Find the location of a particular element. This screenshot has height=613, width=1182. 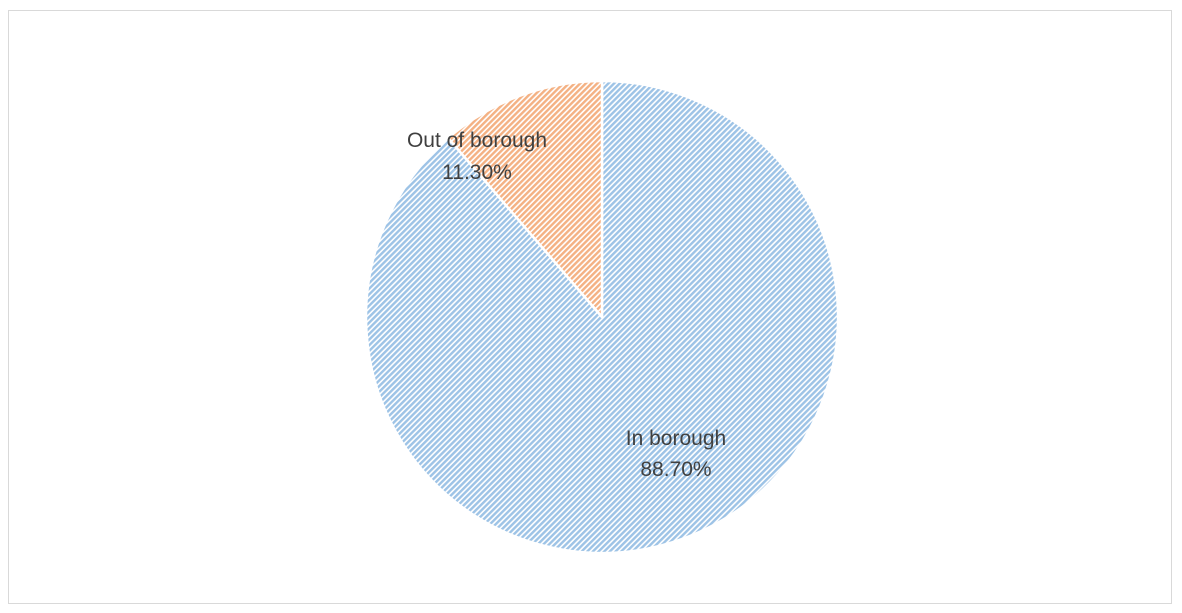

slice-value-in-borough: 88.70% is located at coordinates (675, 469).